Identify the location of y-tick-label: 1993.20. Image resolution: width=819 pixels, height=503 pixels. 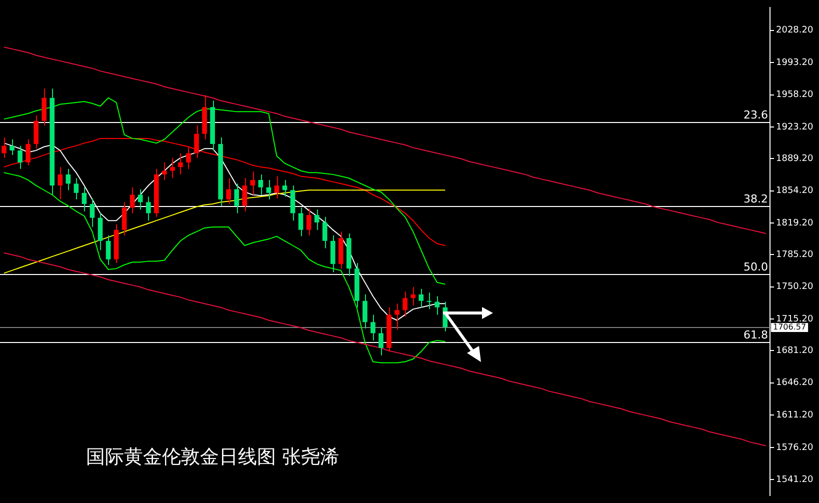
(795, 63).